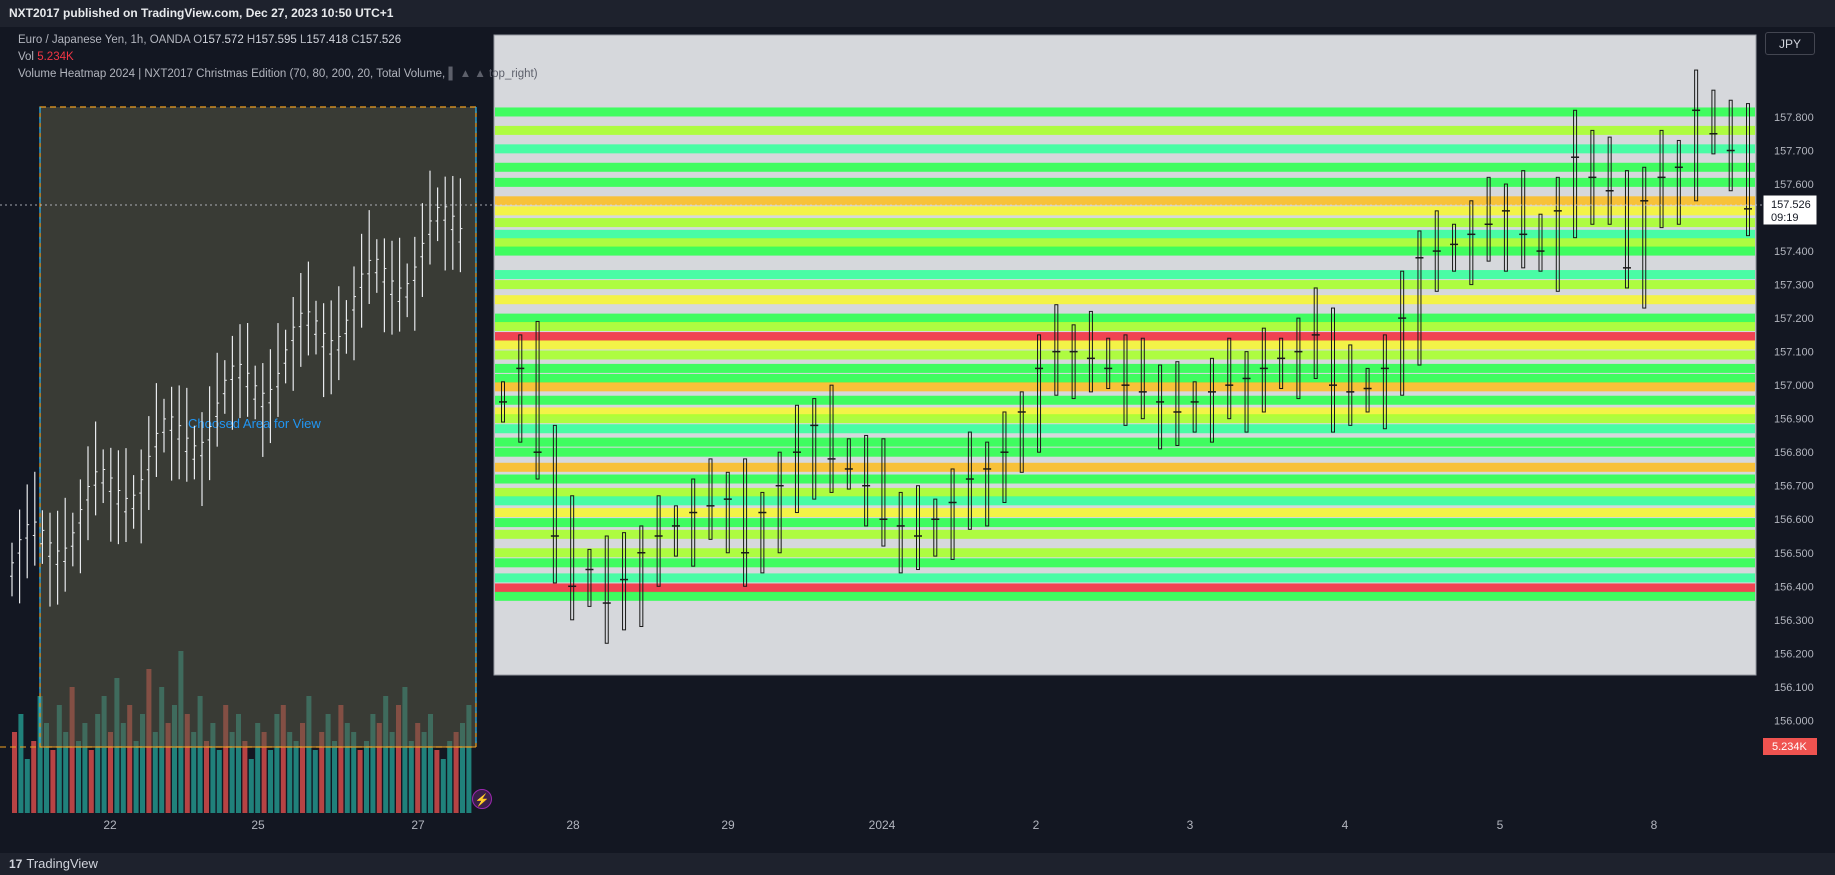 This screenshot has height=875, width=1835. I want to click on y-tick-label: 156.500, so click(1794, 554).